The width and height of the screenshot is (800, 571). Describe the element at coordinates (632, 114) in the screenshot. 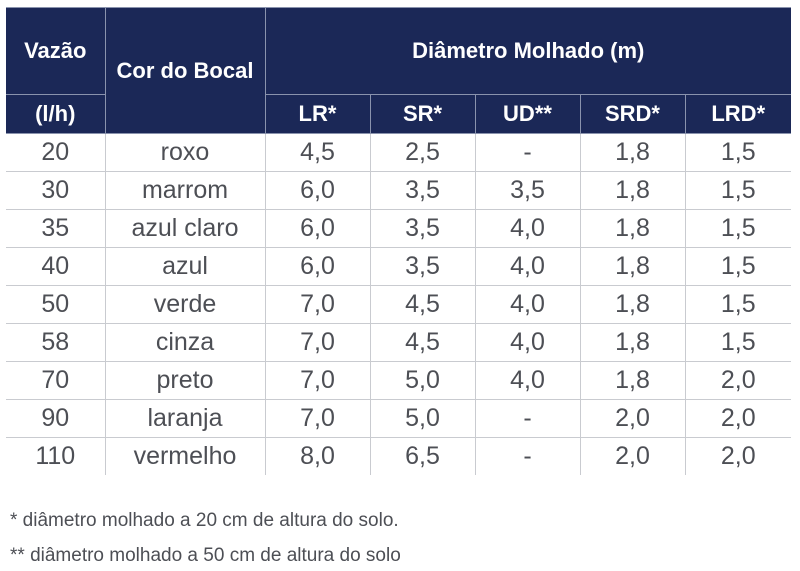

I see `header-col-srd: SRD*` at that location.